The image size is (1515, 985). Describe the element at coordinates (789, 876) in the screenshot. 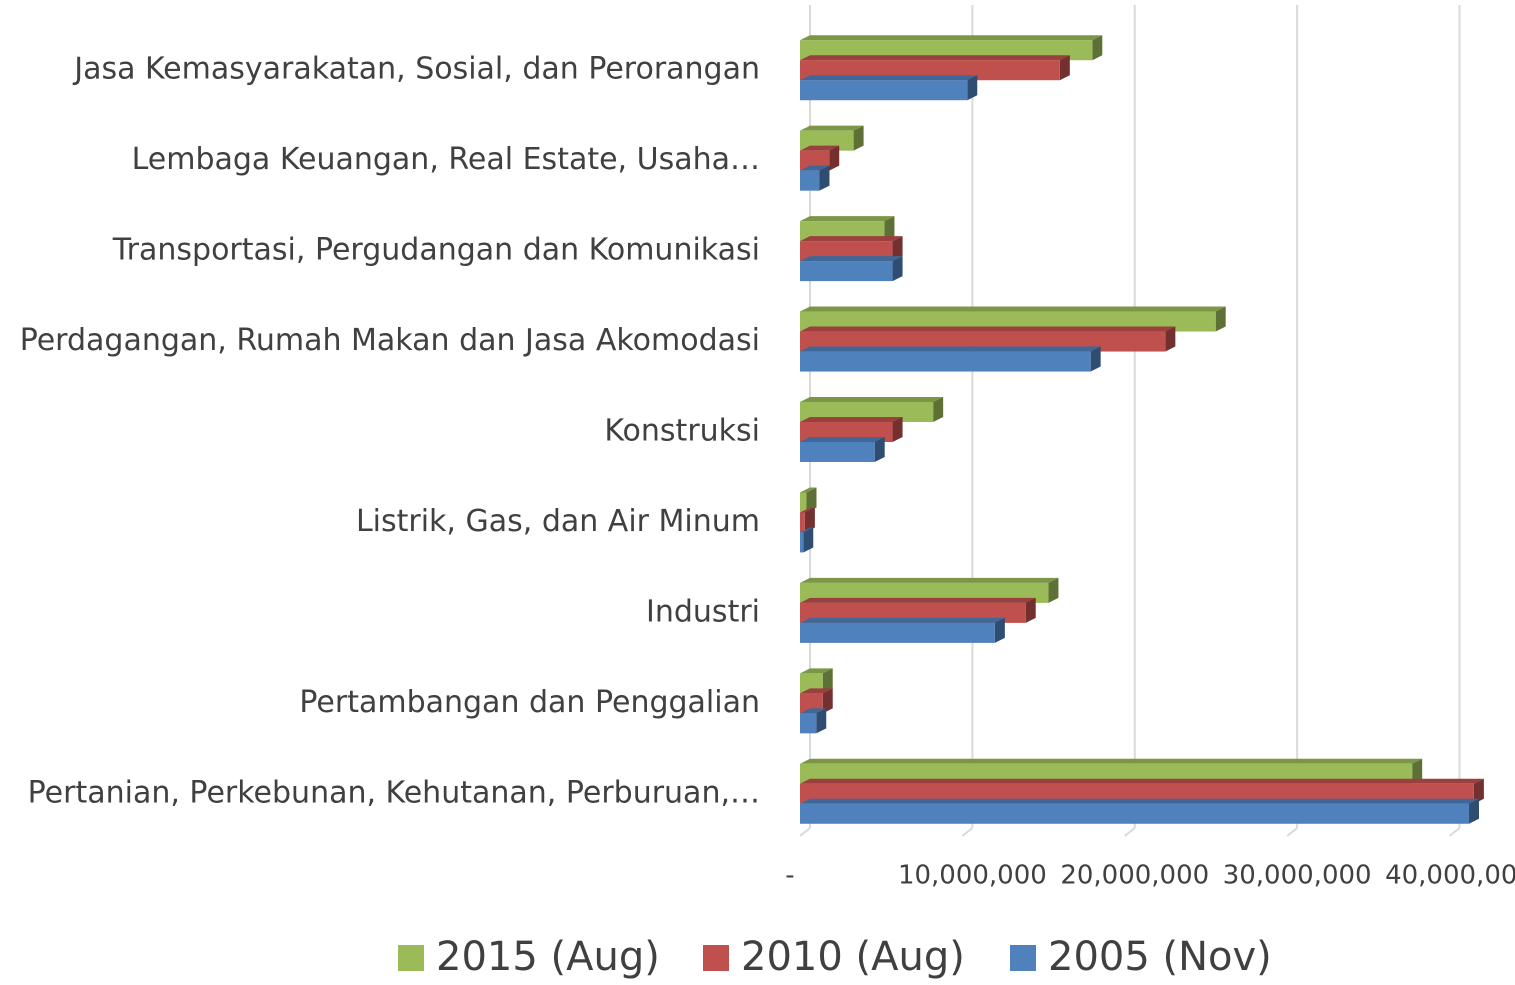

I see `x-tick-label: -` at that location.